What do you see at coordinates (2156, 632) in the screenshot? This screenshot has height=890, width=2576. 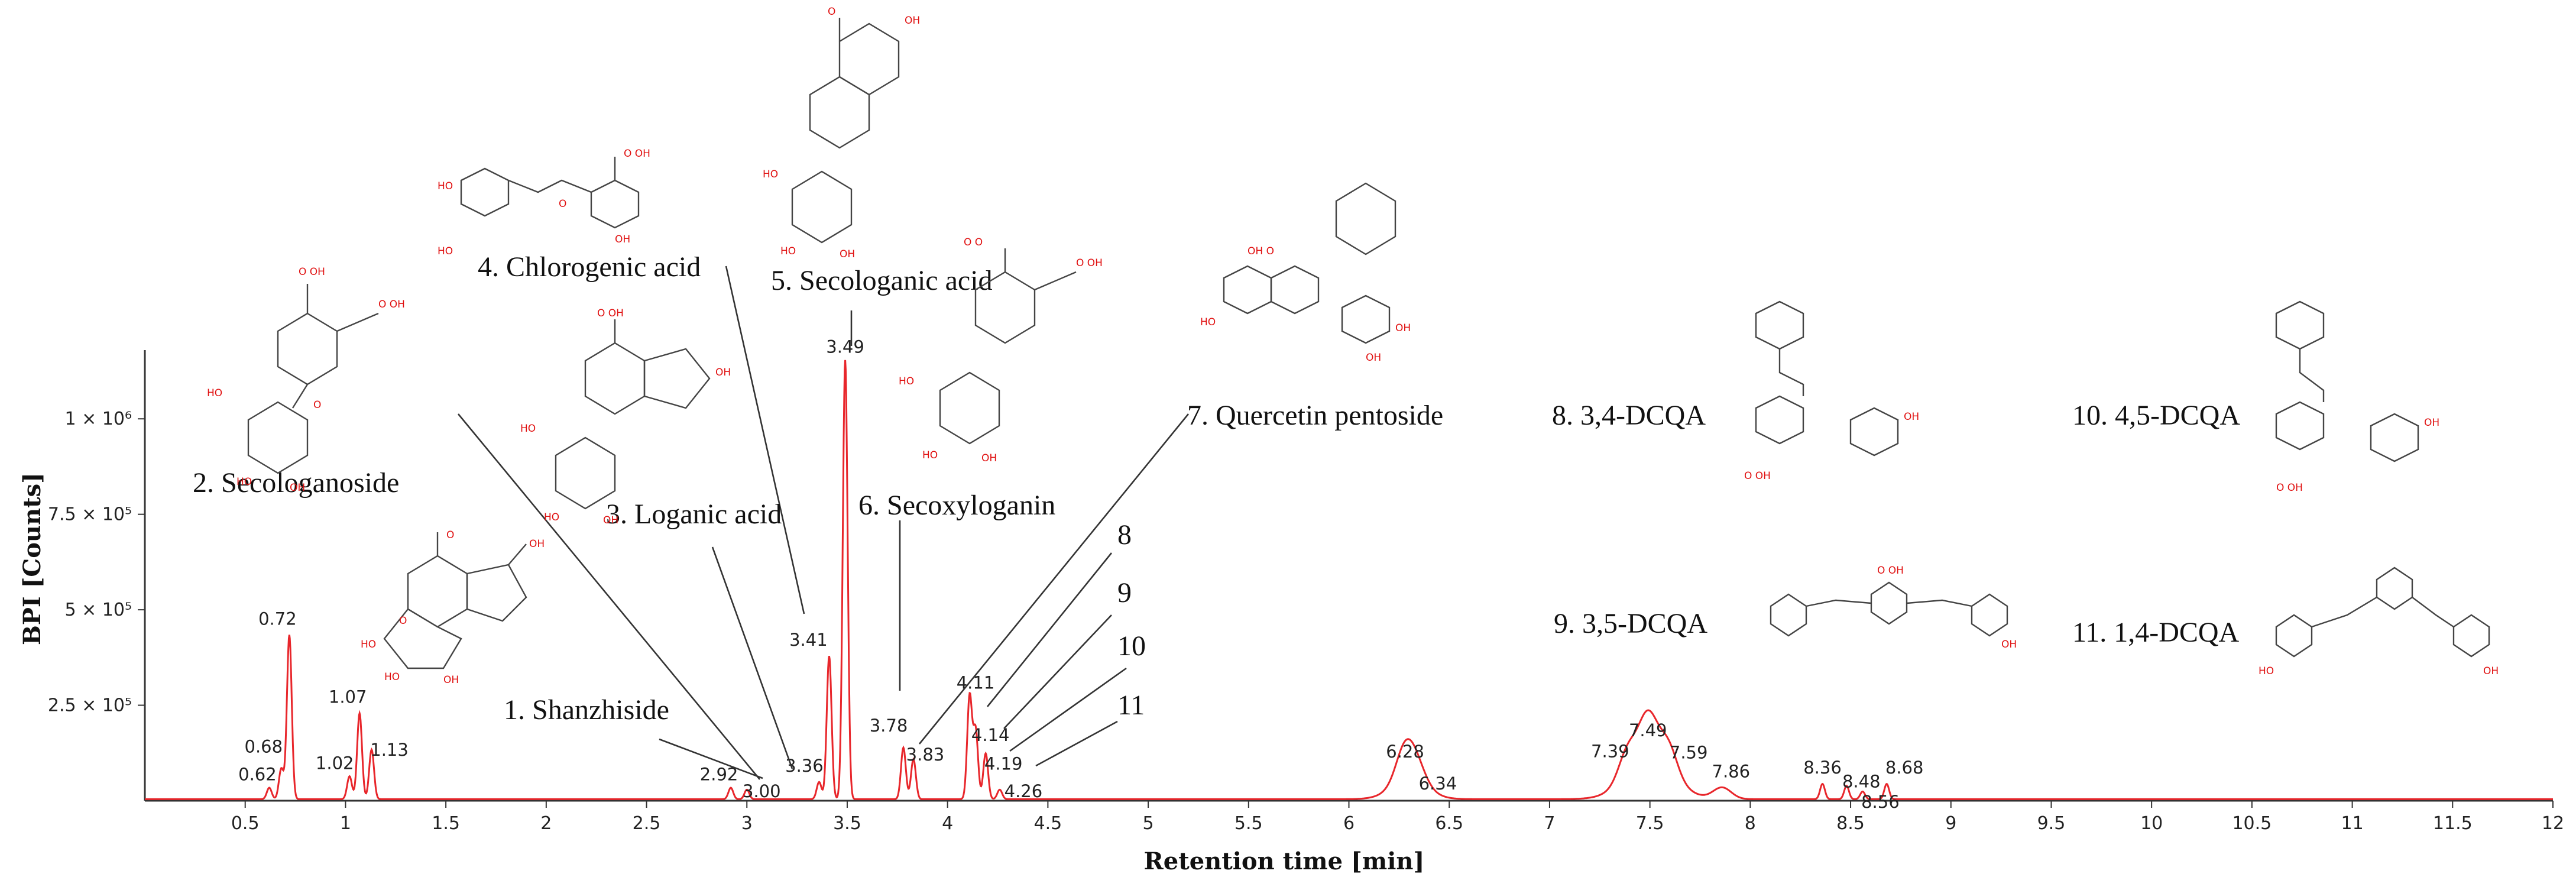 I see `compound-label-11: 11. 1,4-DCQA` at bounding box center [2156, 632].